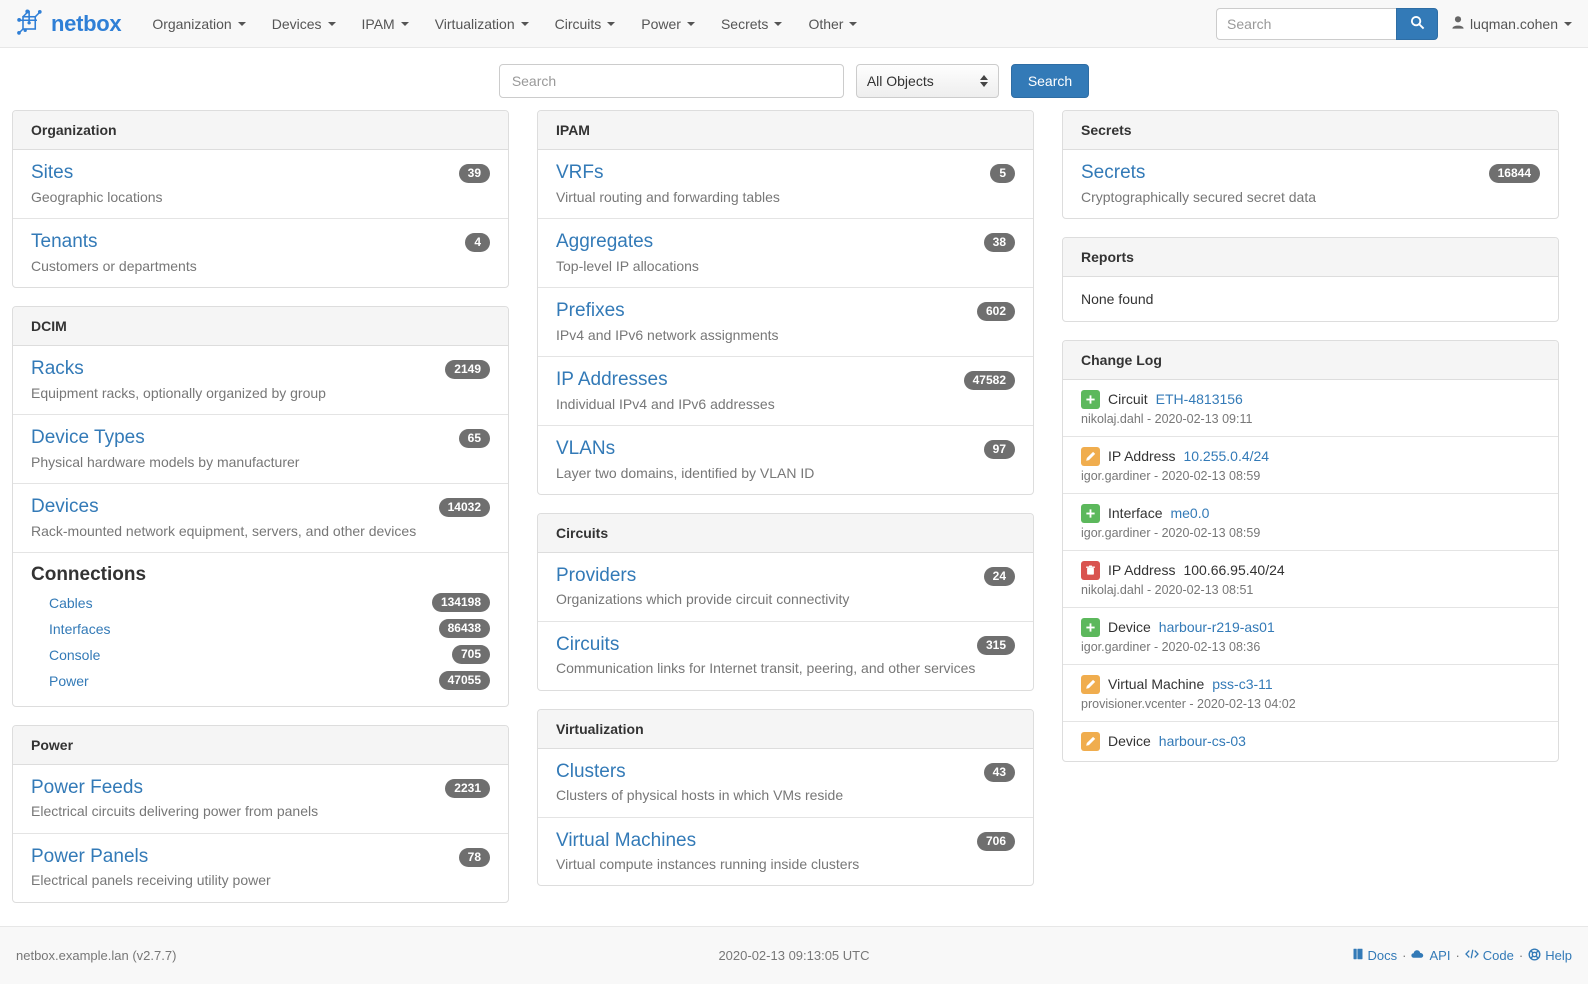 The height and width of the screenshot is (984, 1588). Describe the element at coordinates (385, 24) in the screenshot. I see `nav-item-ipam: IPAM` at that location.